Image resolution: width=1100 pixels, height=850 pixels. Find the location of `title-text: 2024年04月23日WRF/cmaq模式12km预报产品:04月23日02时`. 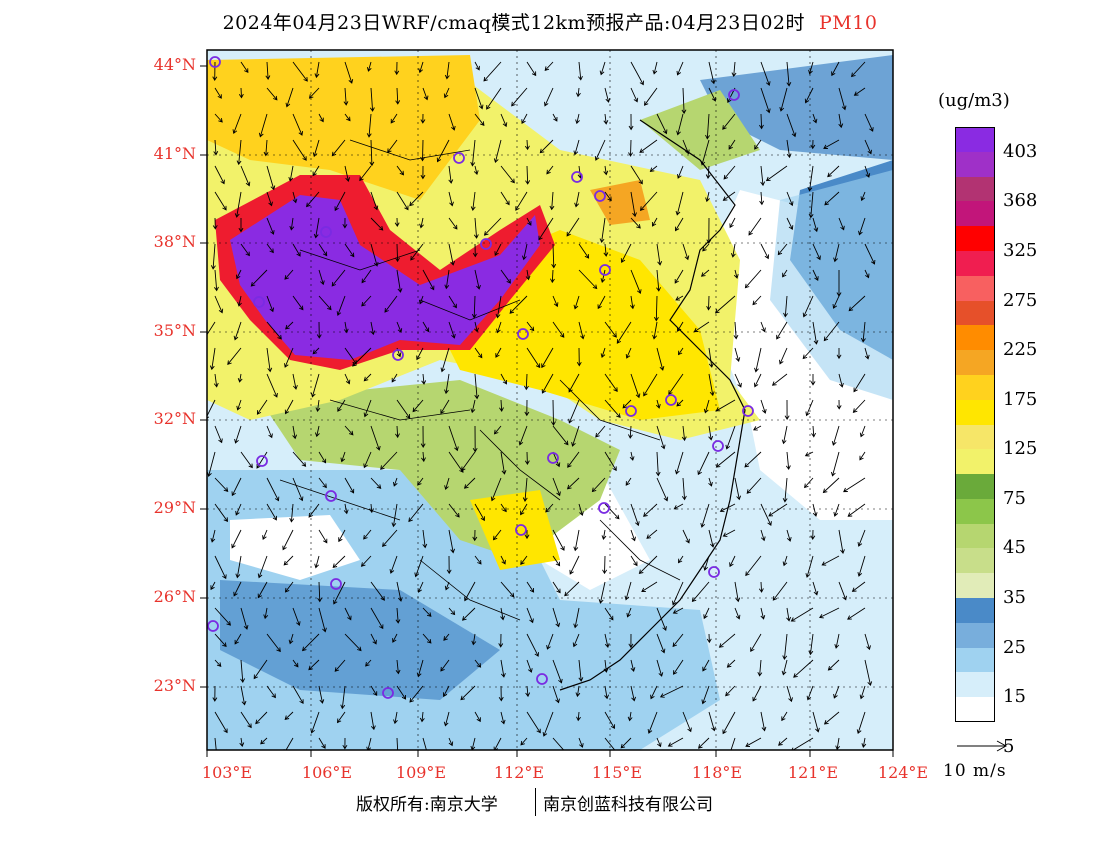

title-text: 2024年04月23日WRF/cmaq模式12km预报产品:04月23日02时 is located at coordinates (513, 23).